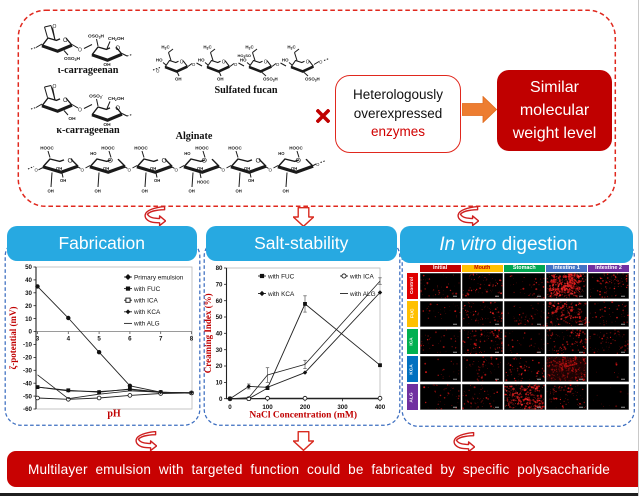 The image size is (639, 496). Describe the element at coordinates (303, 415) in the screenshot. I see `svg-text: NaCl Concentration (mM)` at that location.